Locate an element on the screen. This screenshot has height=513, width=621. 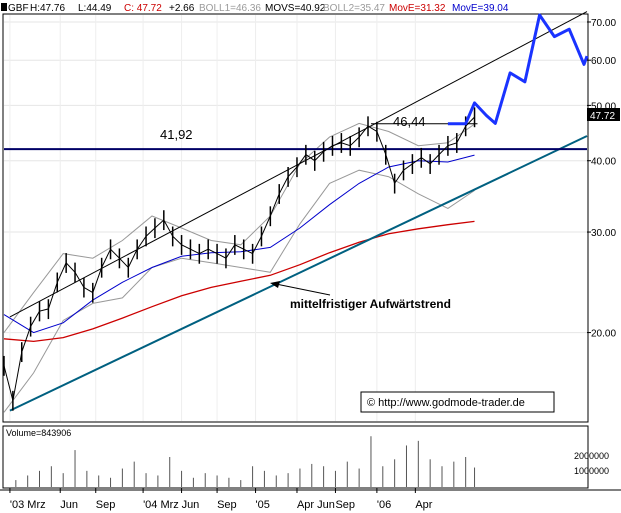
header-change: +2.66 is located at coordinates (182, 8).